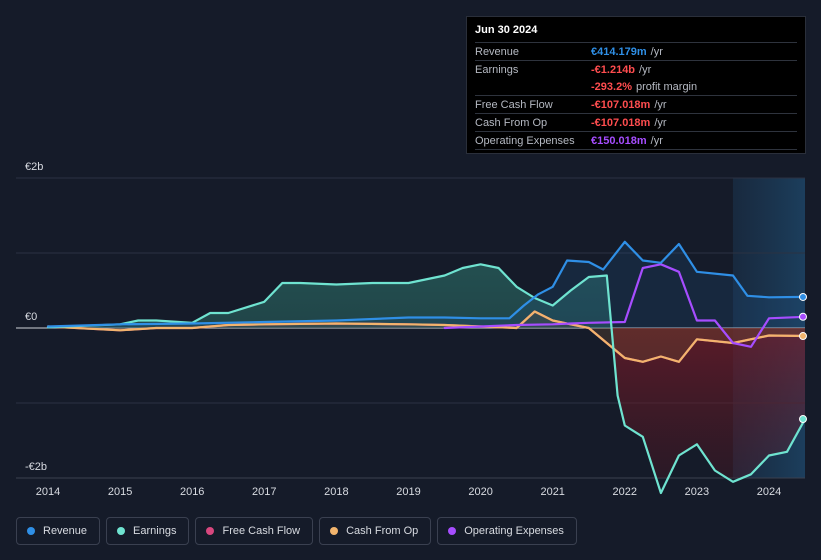 This screenshot has width=821, height=560. I want to click on tooltip-row-cash-from-op: Cash From Op -€107.018m /yr, so click(636, 123).